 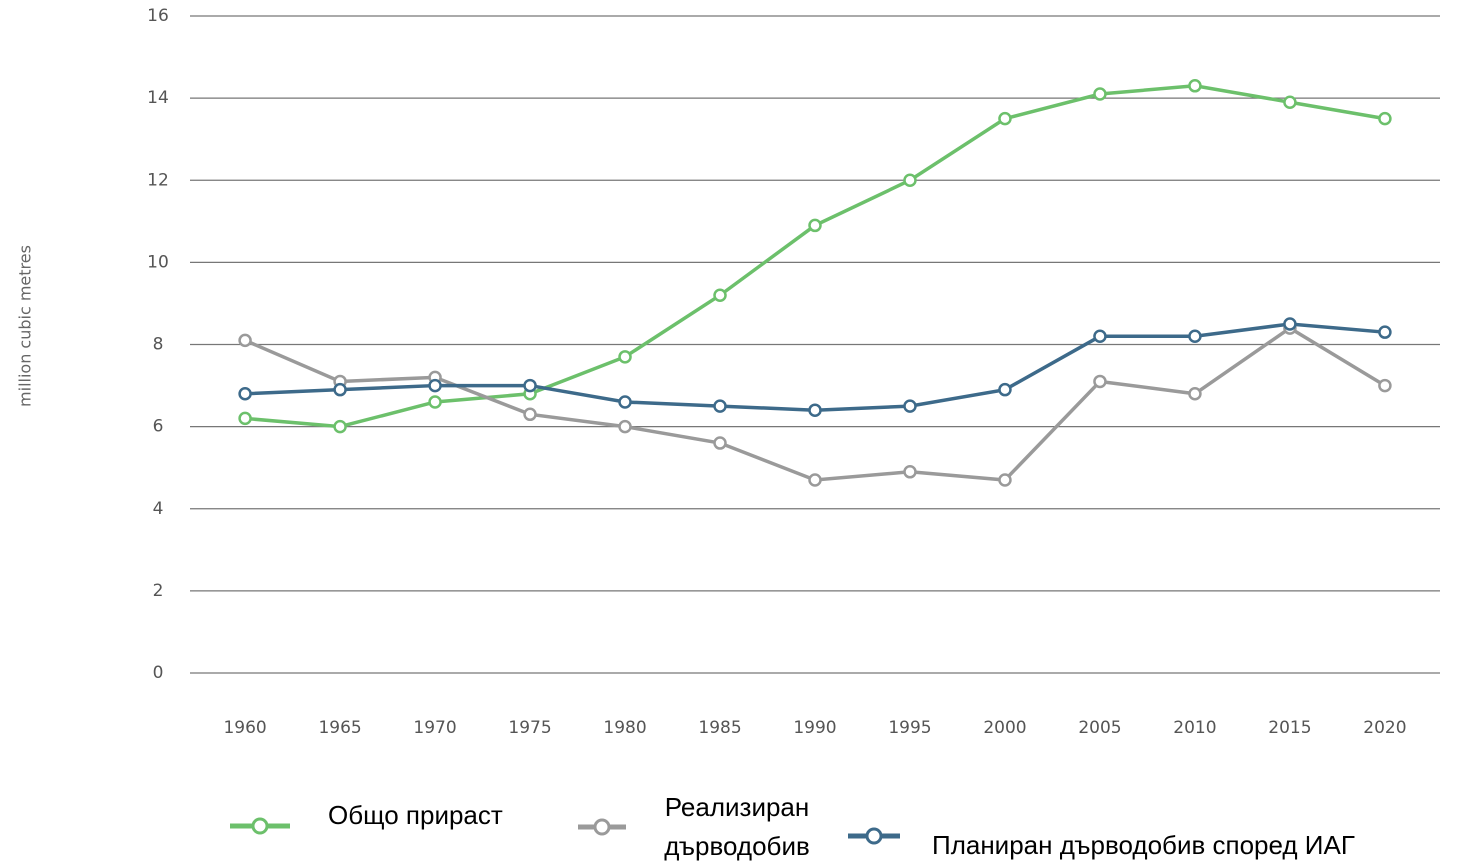 I want to click on x-tick-label: 2010, so click(x=1194, y=728).